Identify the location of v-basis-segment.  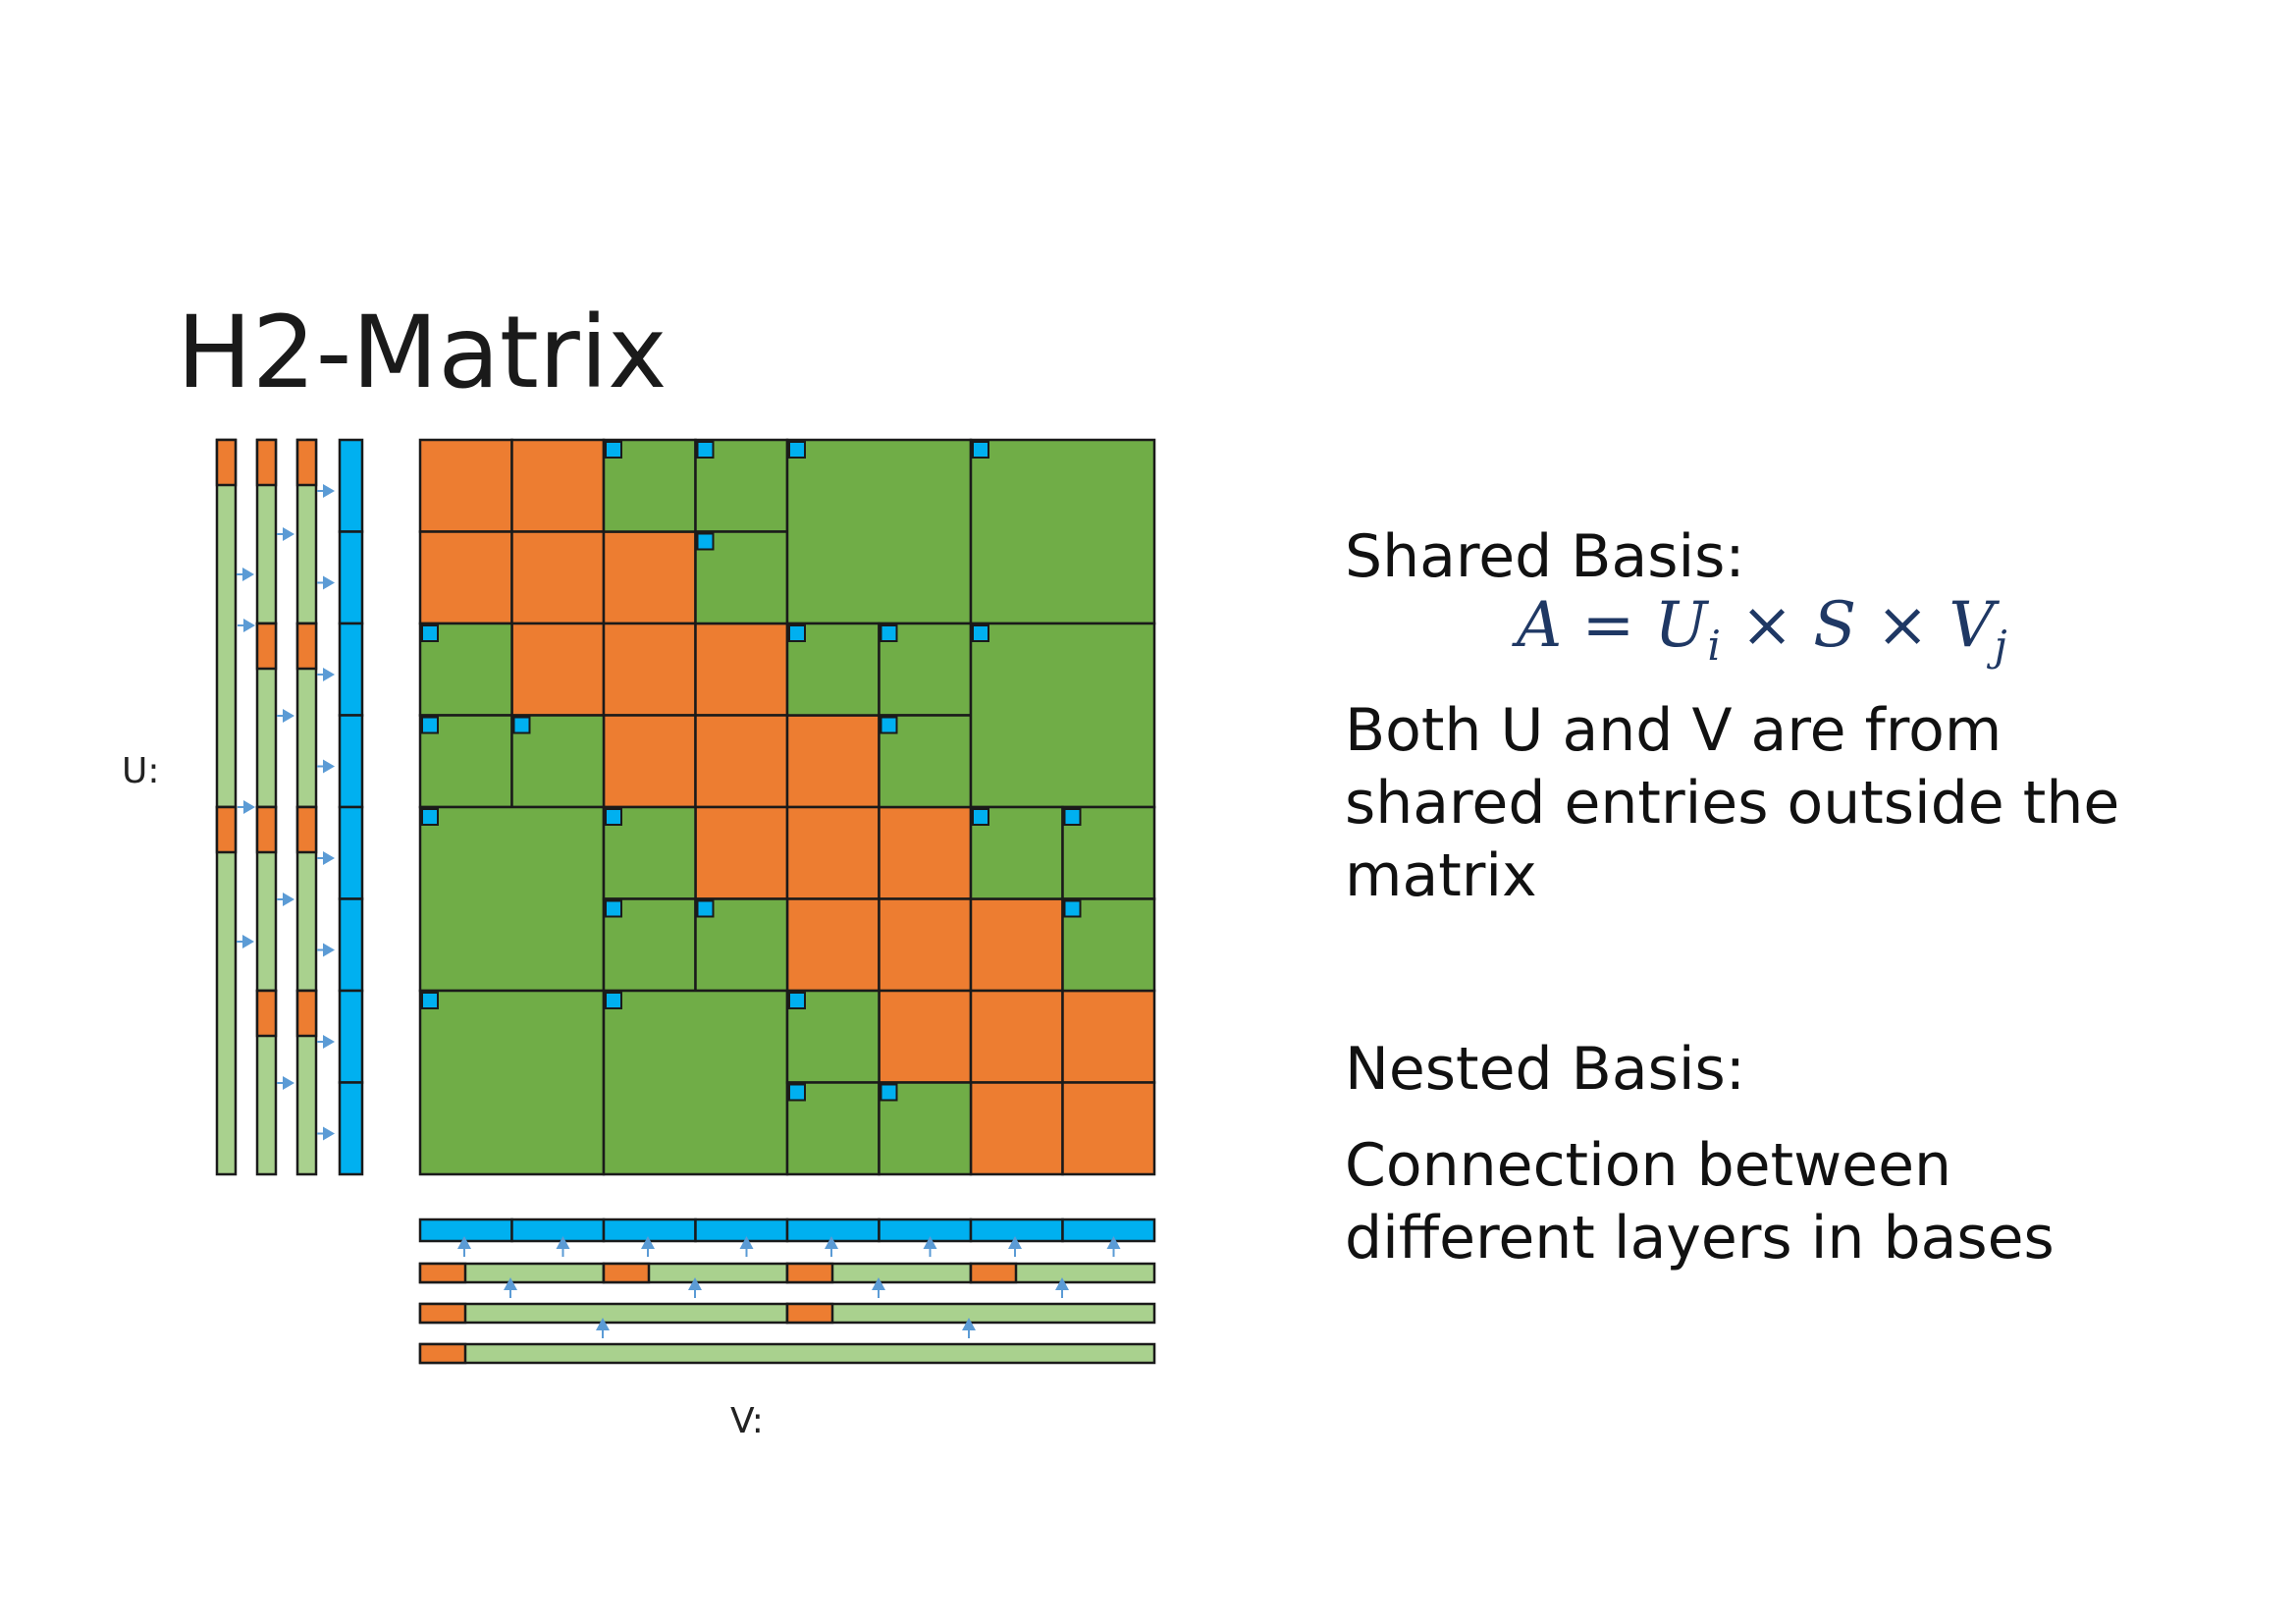
(971, 1313).